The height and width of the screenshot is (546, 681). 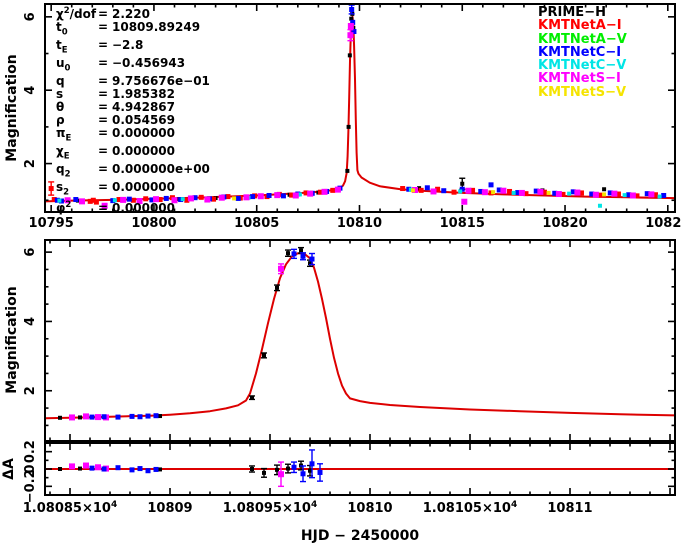 I want to click on param-line: s2 = 0.000000, so click(x=116, y=189).